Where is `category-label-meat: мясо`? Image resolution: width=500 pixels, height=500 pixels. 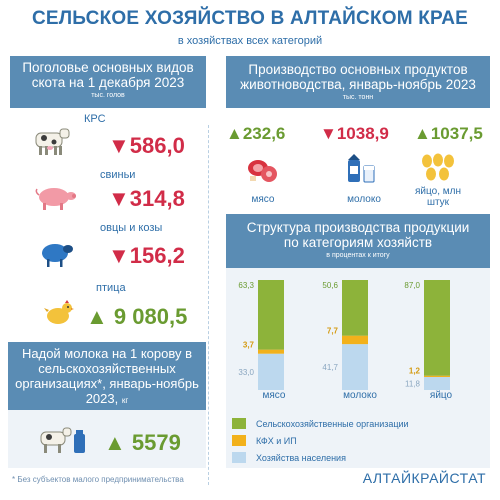 category-label-meat: мясо is located at coordinates (274, 395).